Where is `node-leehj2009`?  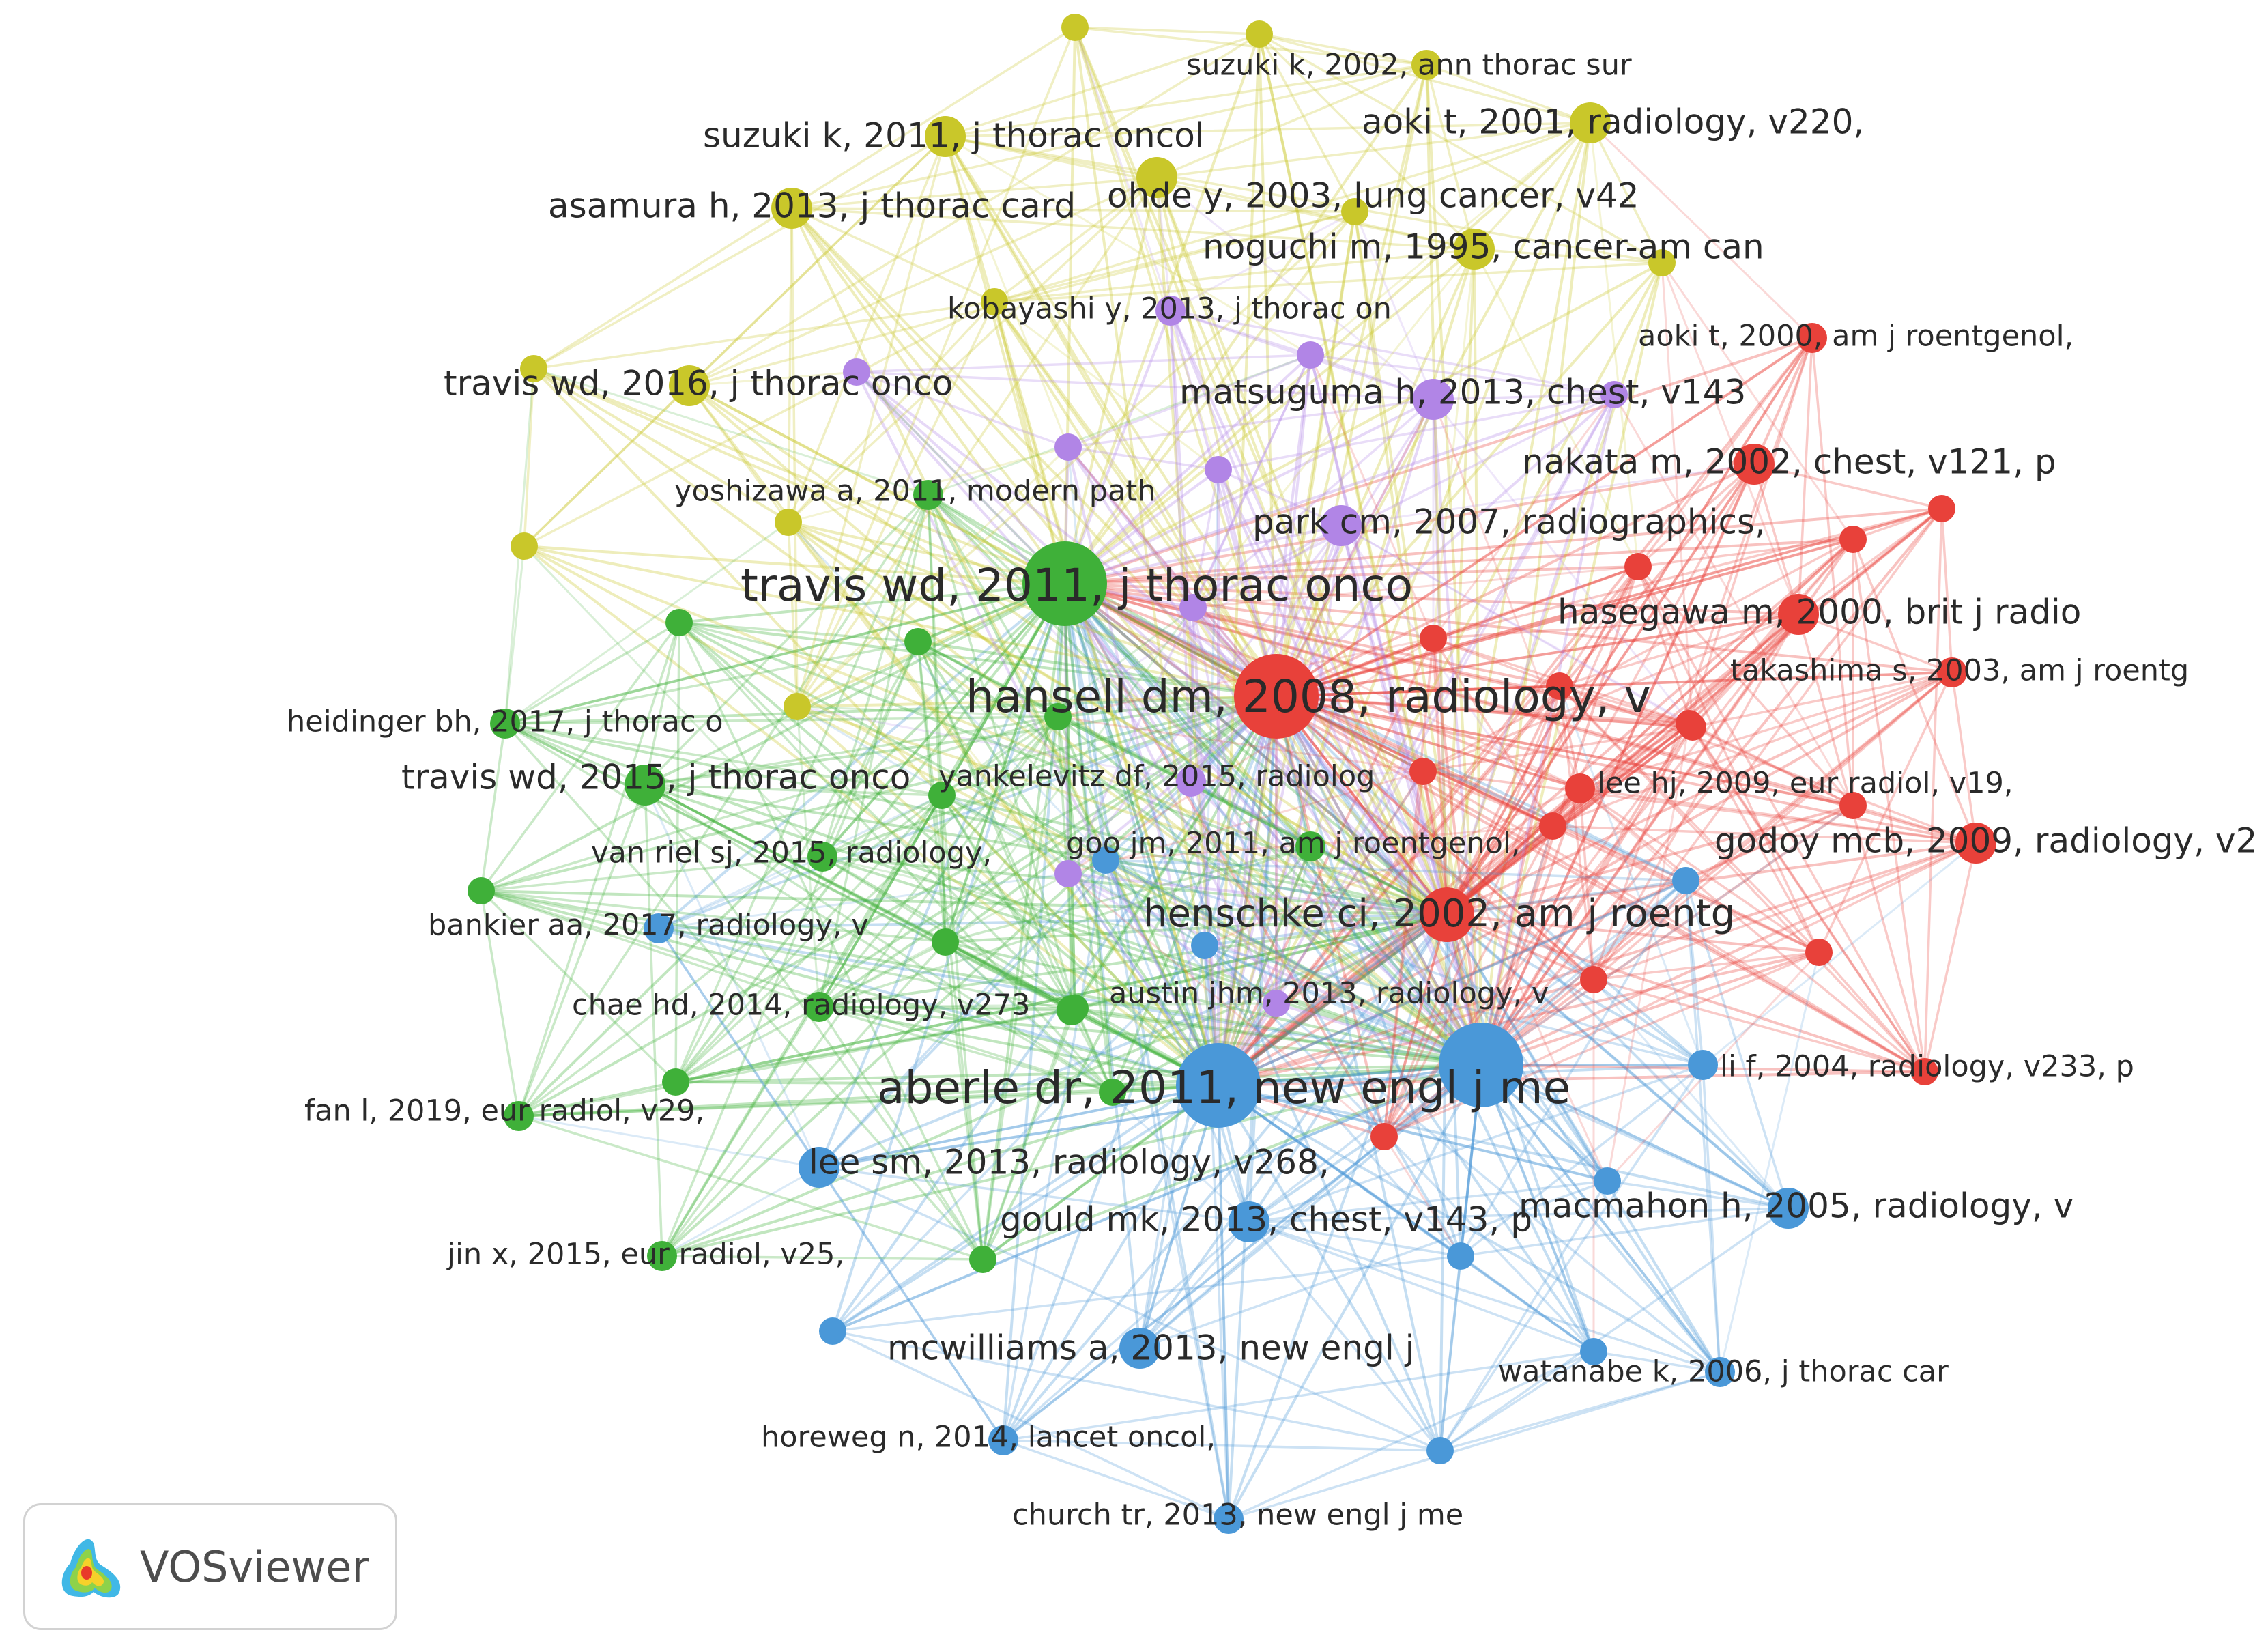 node-leehj2009 is located at coordinates (1580, 788).